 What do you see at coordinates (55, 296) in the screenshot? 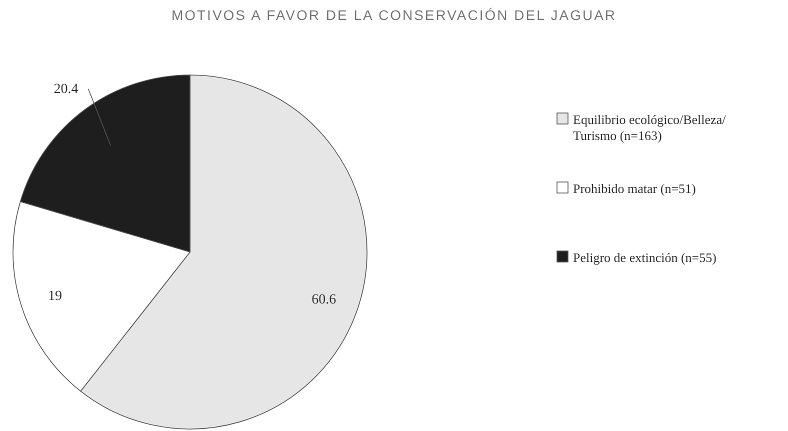
I see `data-label: 19` at bounding box center [55, 296].